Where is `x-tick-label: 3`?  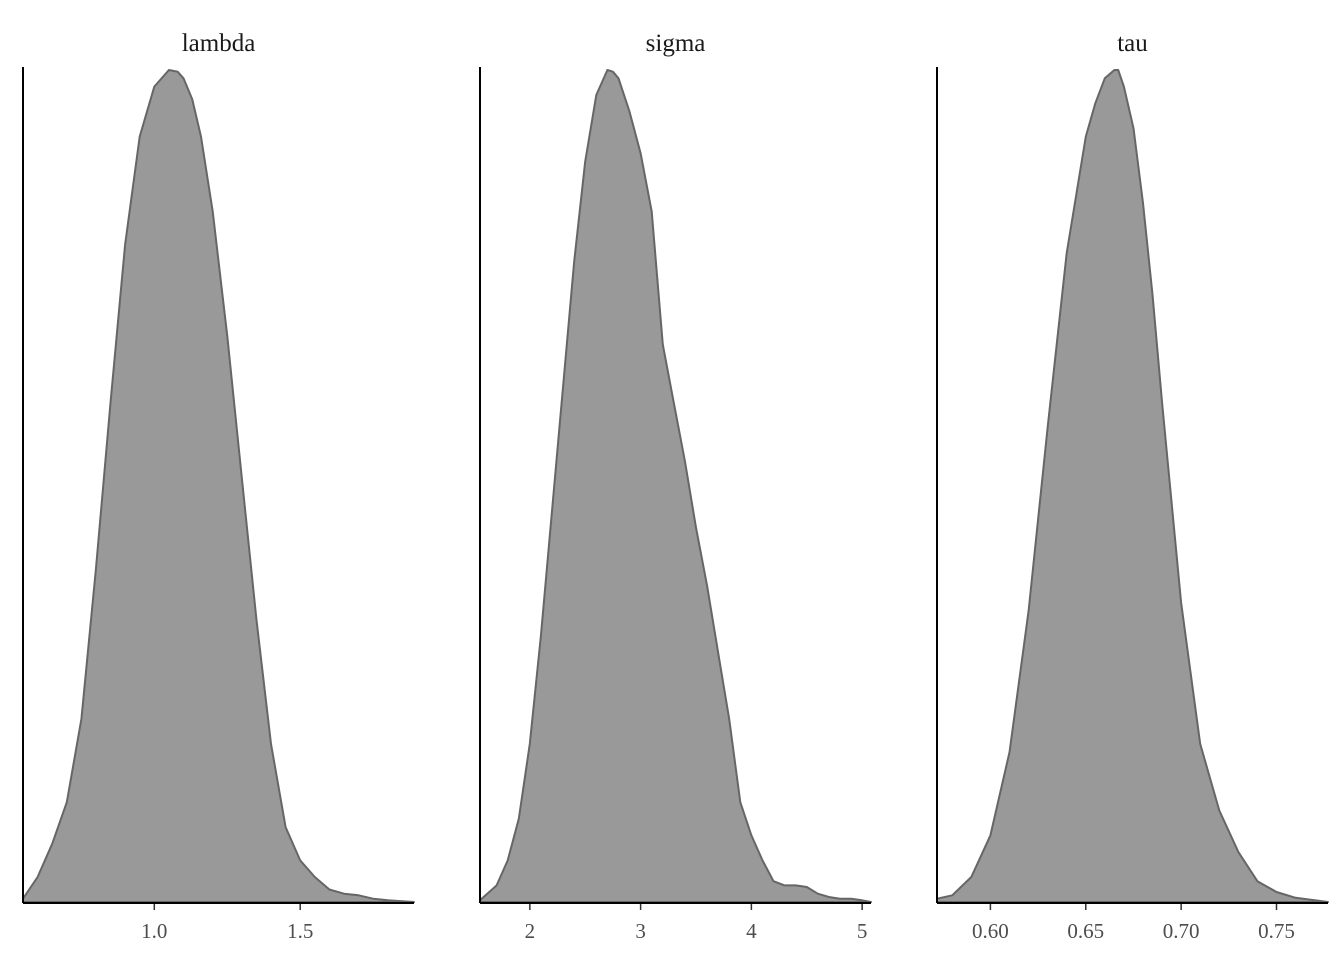 x-tick-label: 3 is located at coordinates (640, 931).